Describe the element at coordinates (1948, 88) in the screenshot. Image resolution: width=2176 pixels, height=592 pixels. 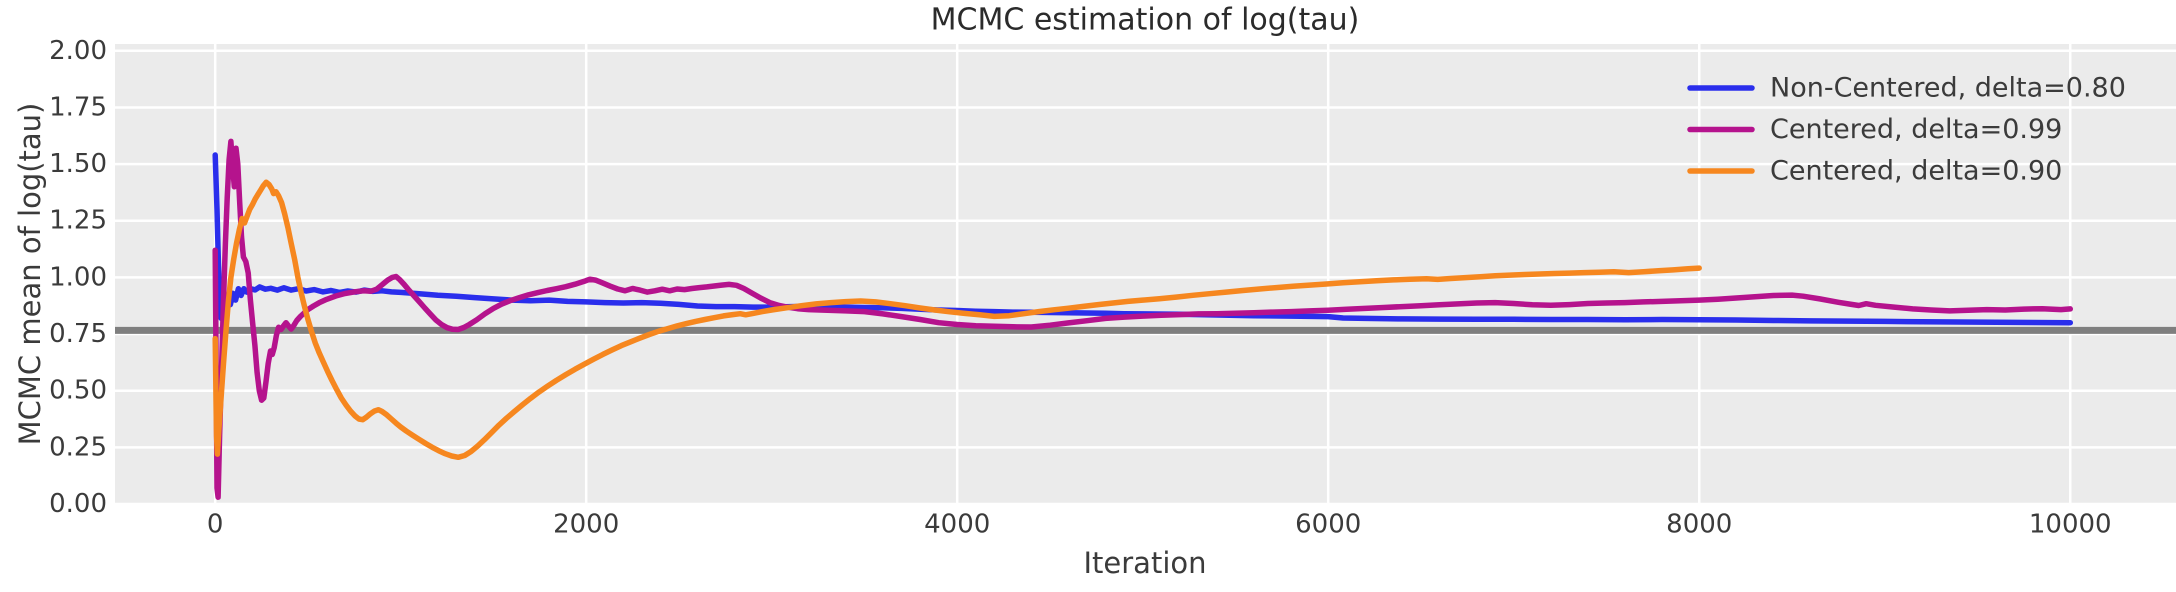
I see `legend-label-non-centered-delta-080: Non-Centered, delta=0.80` at that location.